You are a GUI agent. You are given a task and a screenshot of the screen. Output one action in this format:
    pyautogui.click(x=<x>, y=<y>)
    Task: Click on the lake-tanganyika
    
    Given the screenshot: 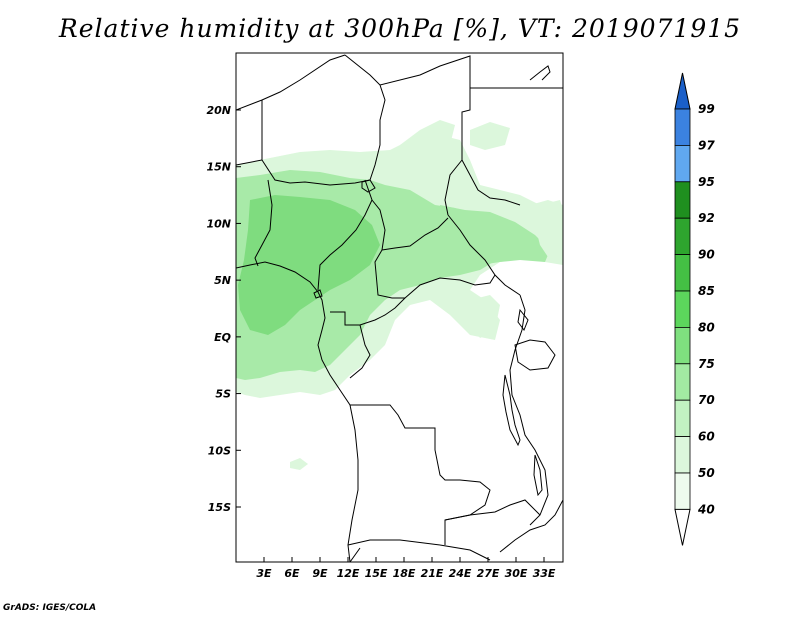 What is the action you would take?
    pyautogui.click(x=511, y=410)
    